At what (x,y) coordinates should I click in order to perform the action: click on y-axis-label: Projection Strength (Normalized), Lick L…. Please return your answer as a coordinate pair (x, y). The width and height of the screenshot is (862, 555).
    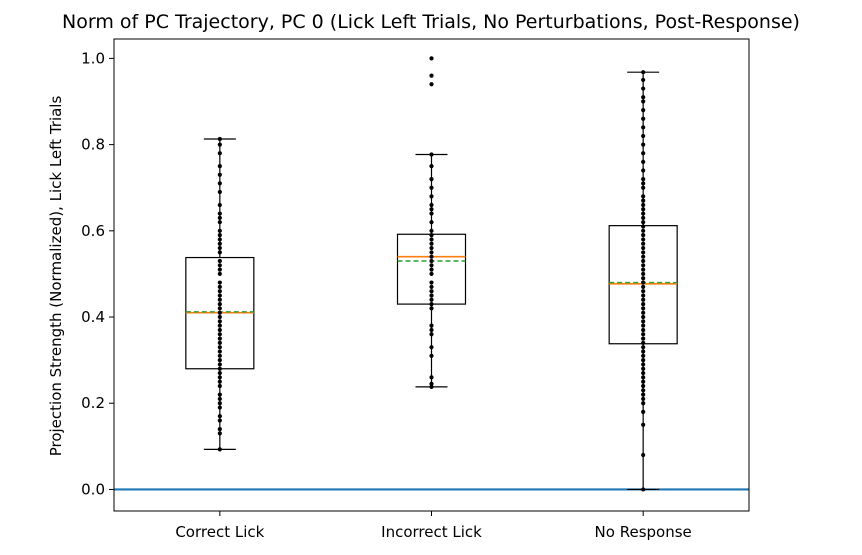
    Looking at the image, I should click on (56, 276).